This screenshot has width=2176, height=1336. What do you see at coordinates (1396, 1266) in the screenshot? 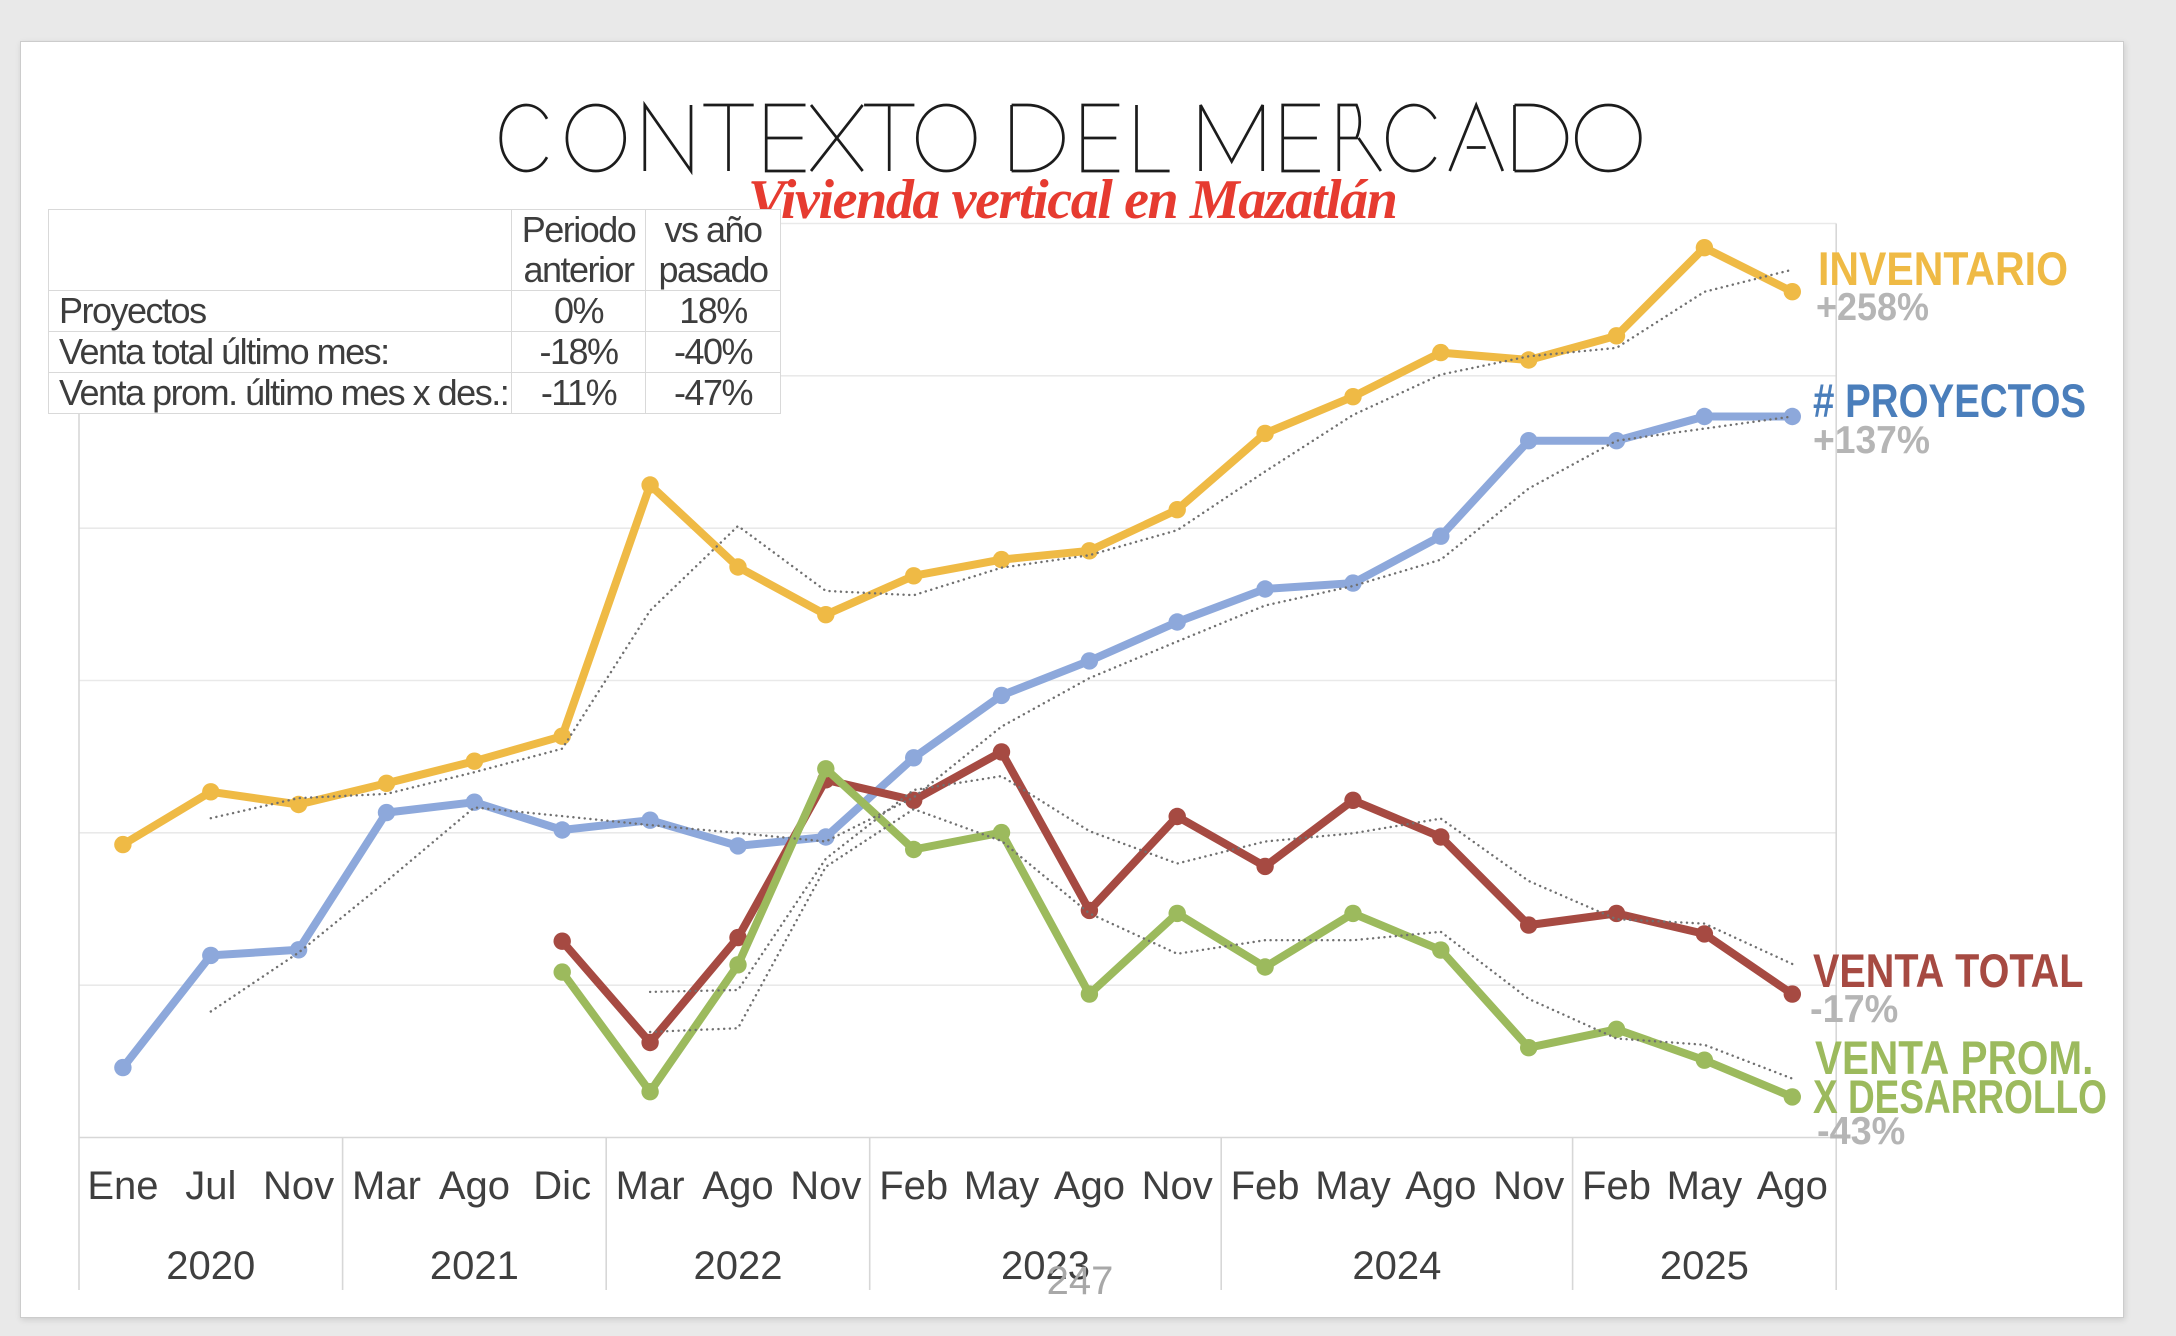
I see `svg-text: 2024` at bounding box center [1396, 1266].